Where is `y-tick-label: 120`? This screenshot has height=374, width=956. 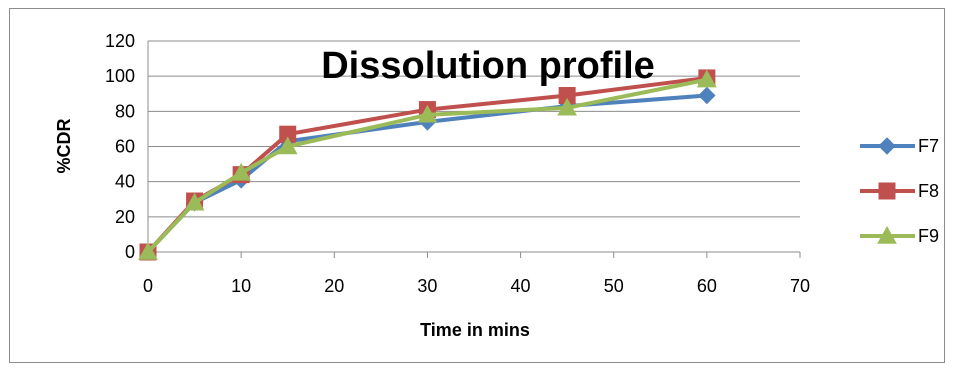 y-tick-label: 120 is located at coordinates (120, 41).